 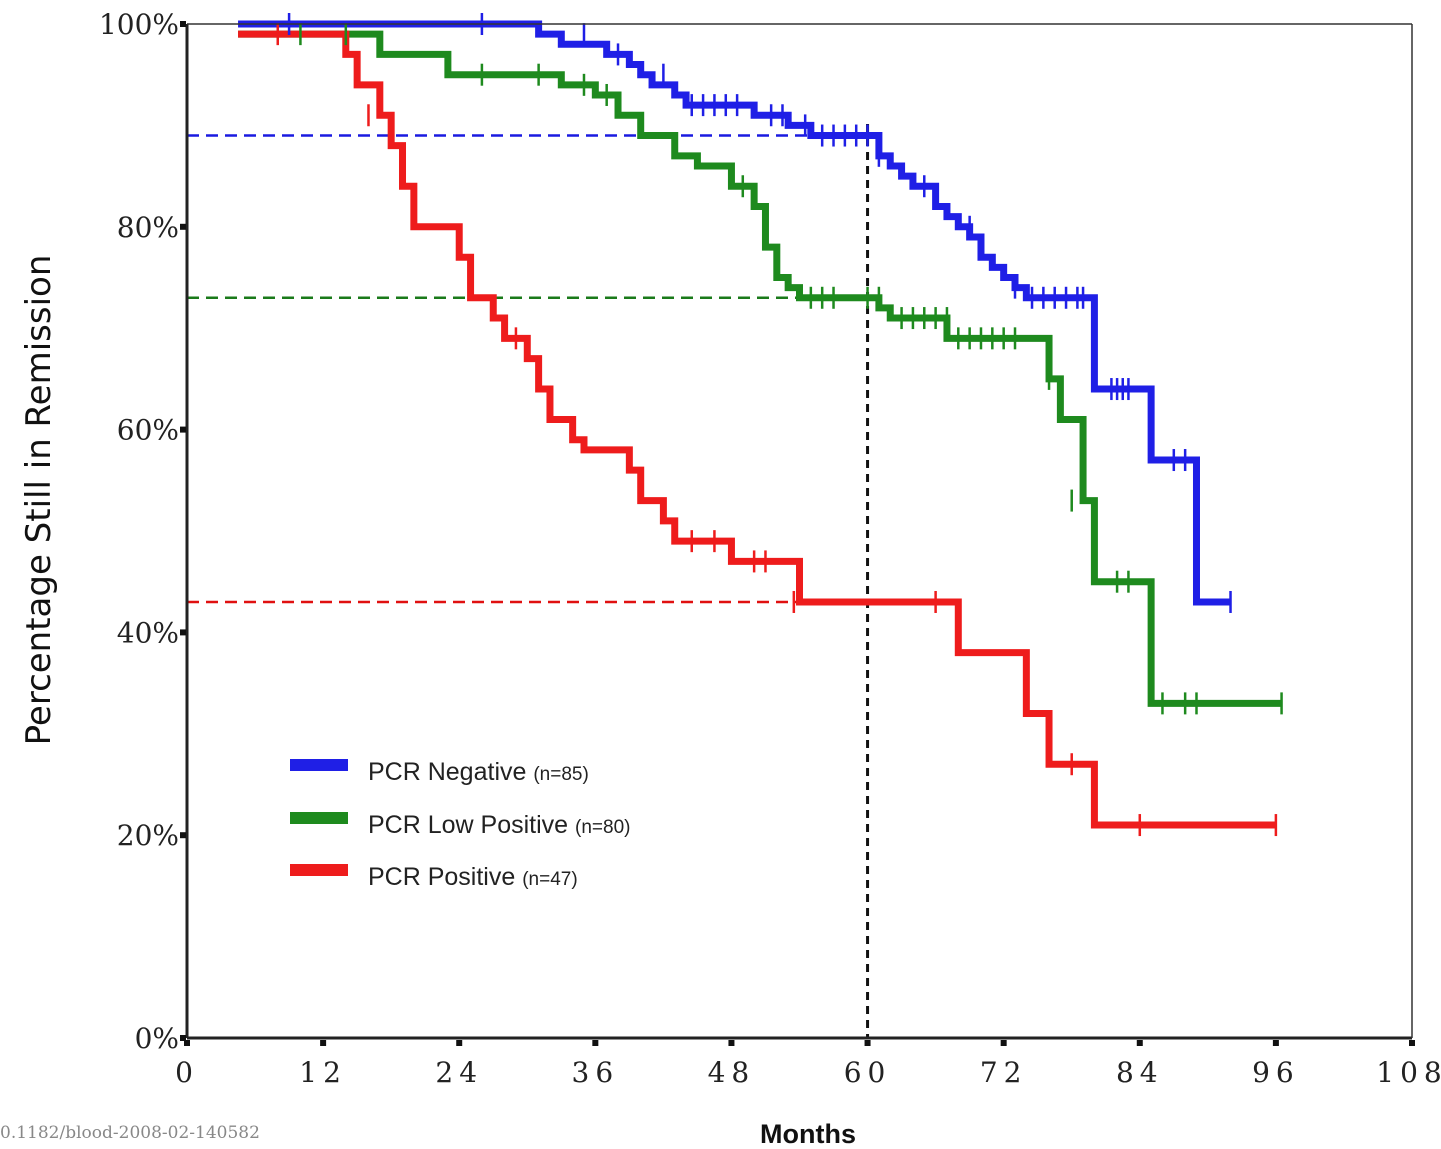 What do you see at coordinates (148, 227) in the screenshot?
I see `y-tick-label: 80%` at bounding box center [148, 227].